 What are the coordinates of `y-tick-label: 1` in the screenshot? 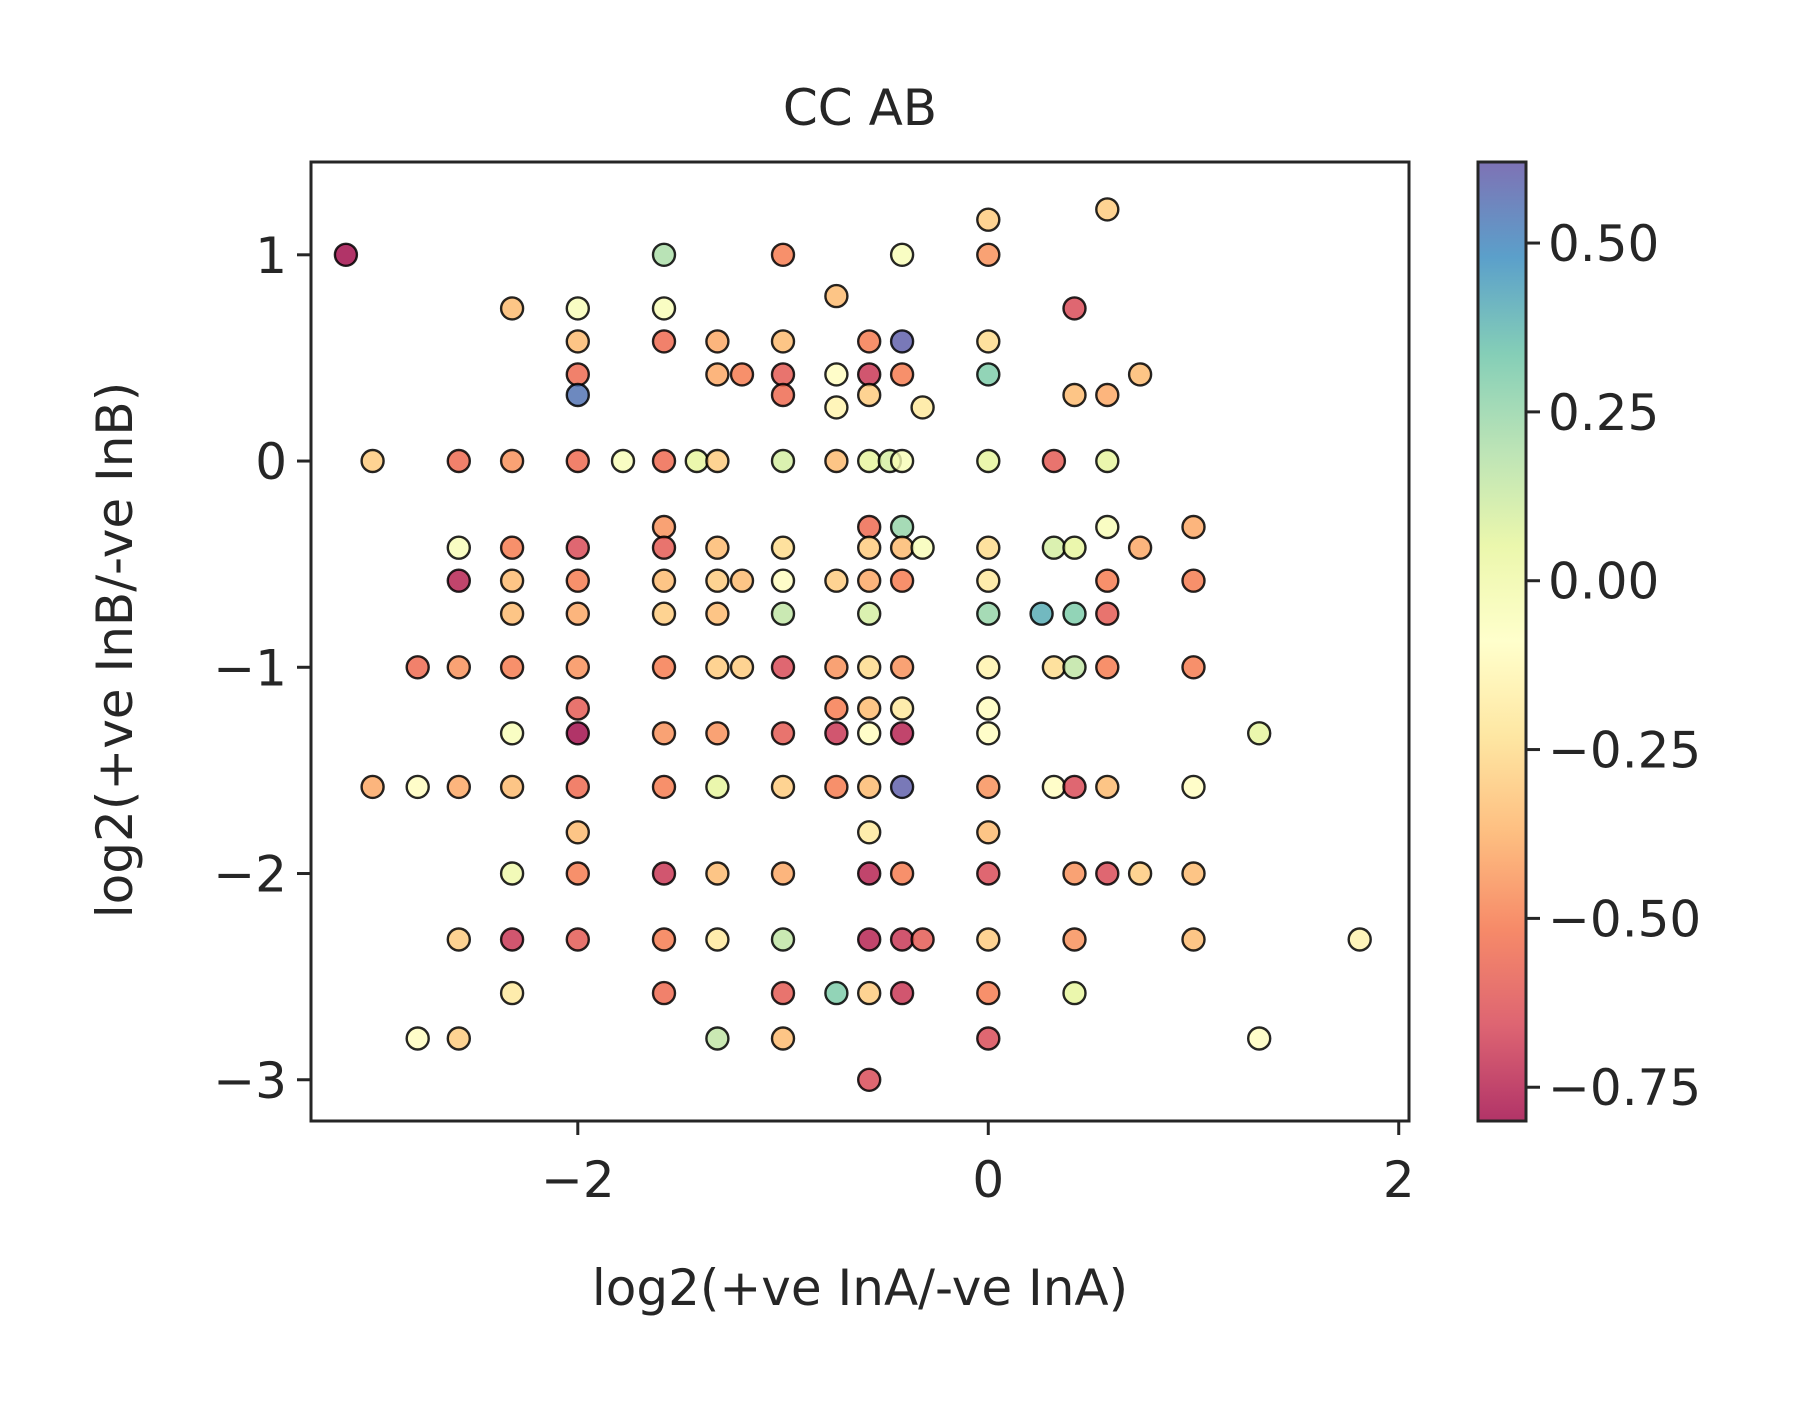 It's located at (271, 256).